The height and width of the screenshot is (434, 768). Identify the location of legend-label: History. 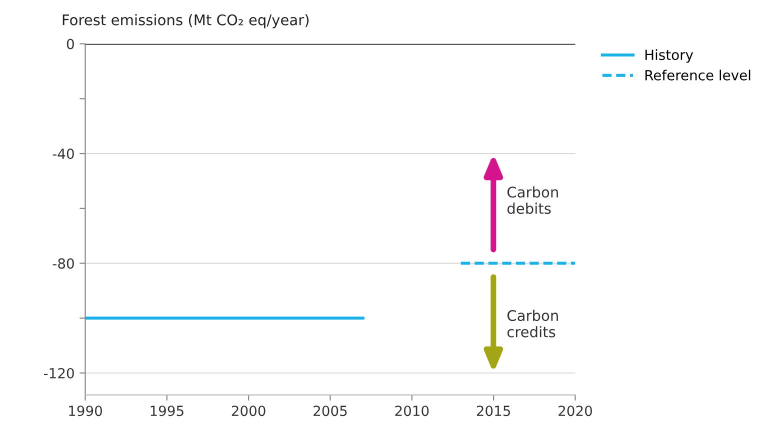
(669, 56).